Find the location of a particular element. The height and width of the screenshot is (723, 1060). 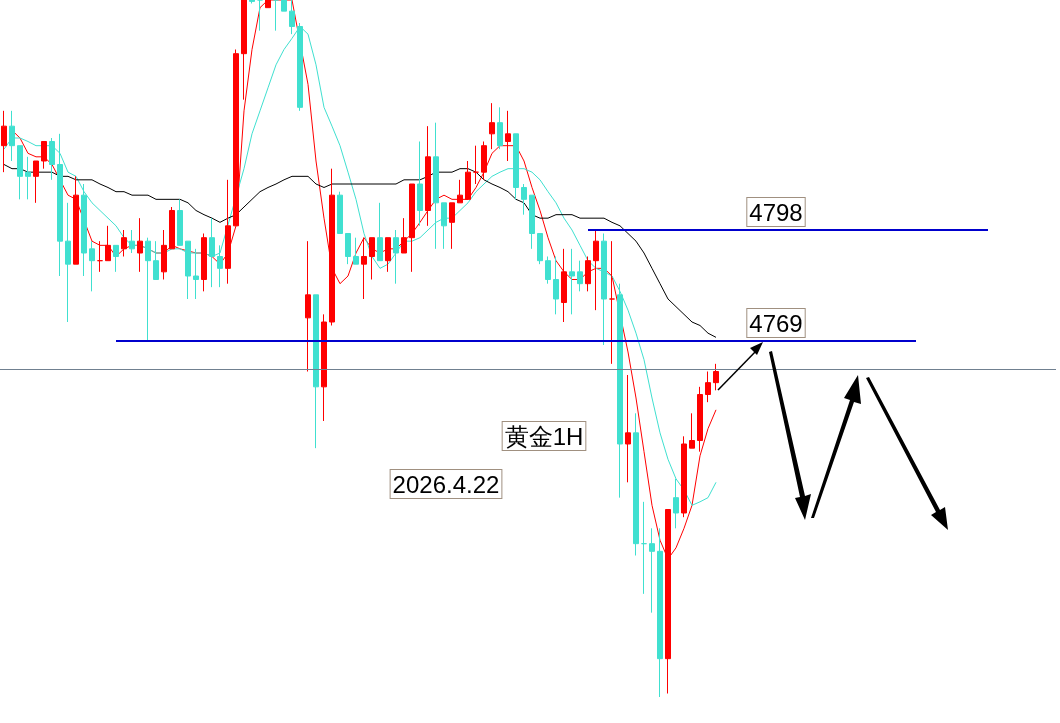

text: 4769 is located at coordinates (776, 323).